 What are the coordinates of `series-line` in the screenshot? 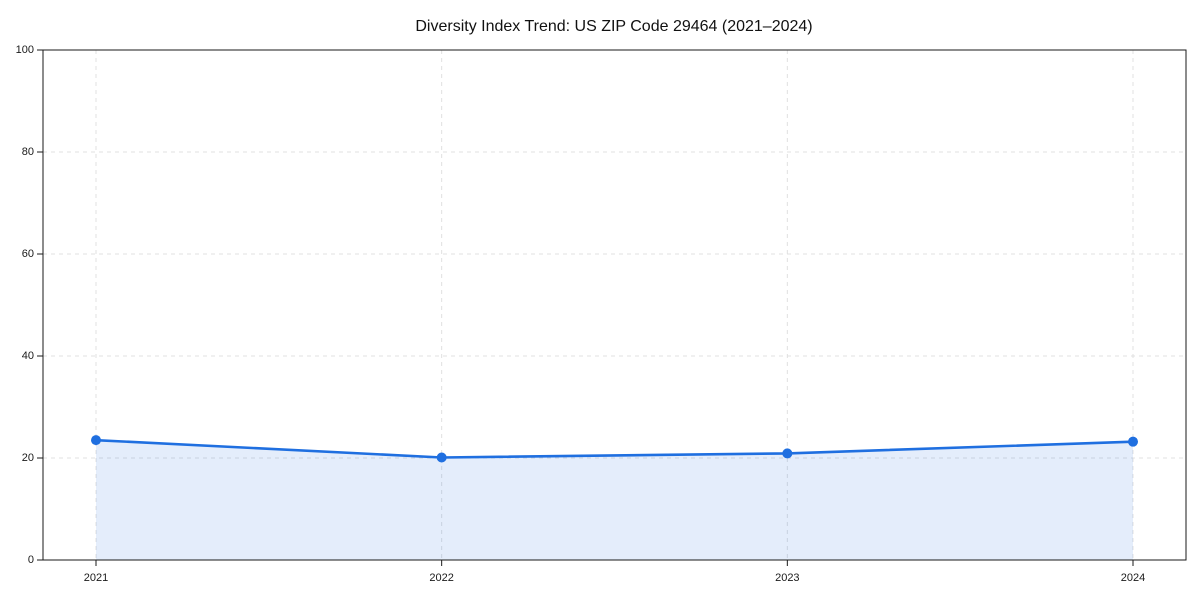 It's located at (614, 448).